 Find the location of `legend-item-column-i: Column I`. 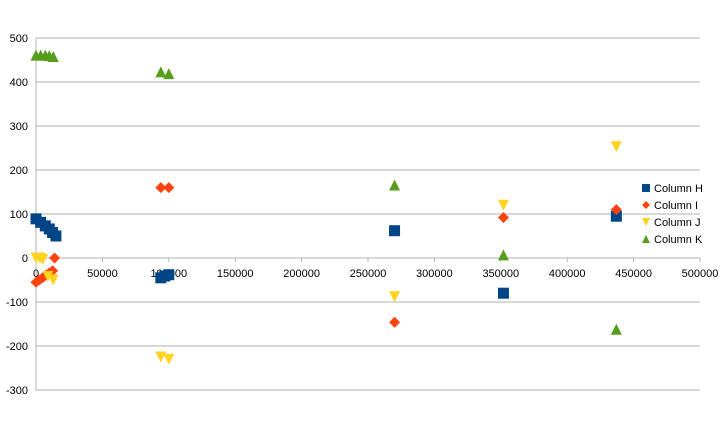

legend-item-column-i: Column I is located at coordinates (670, 206).